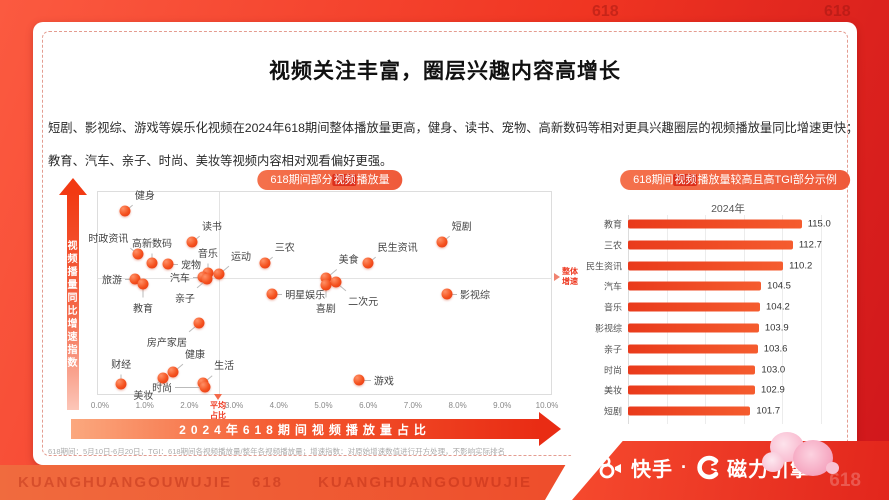  I want to click on scatter-point-label: 时政资讯, so click(108, 239).